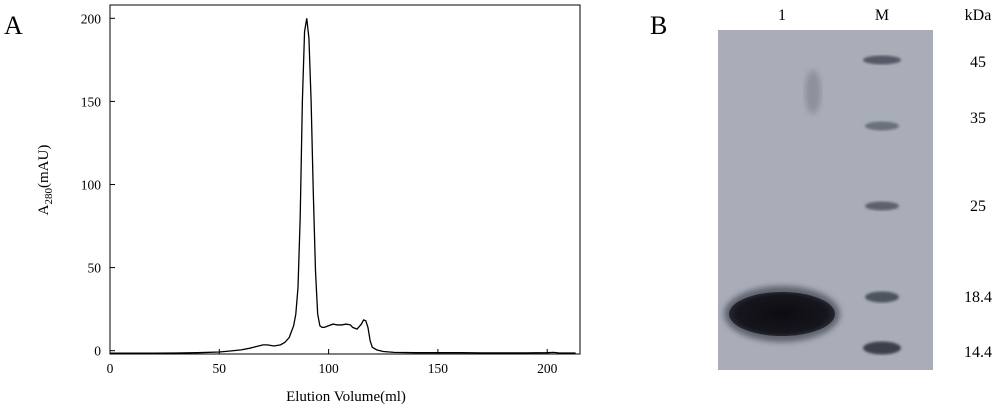  What do you see at coordinates (438, 368) in the screenshot?
I see `x-tick-label: 150` at bounding box center [438, 368].